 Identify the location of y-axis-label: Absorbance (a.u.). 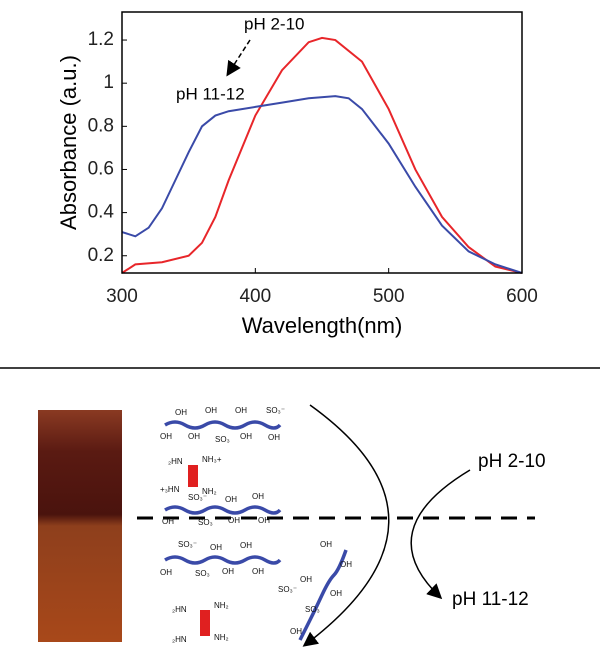
(68, 142).